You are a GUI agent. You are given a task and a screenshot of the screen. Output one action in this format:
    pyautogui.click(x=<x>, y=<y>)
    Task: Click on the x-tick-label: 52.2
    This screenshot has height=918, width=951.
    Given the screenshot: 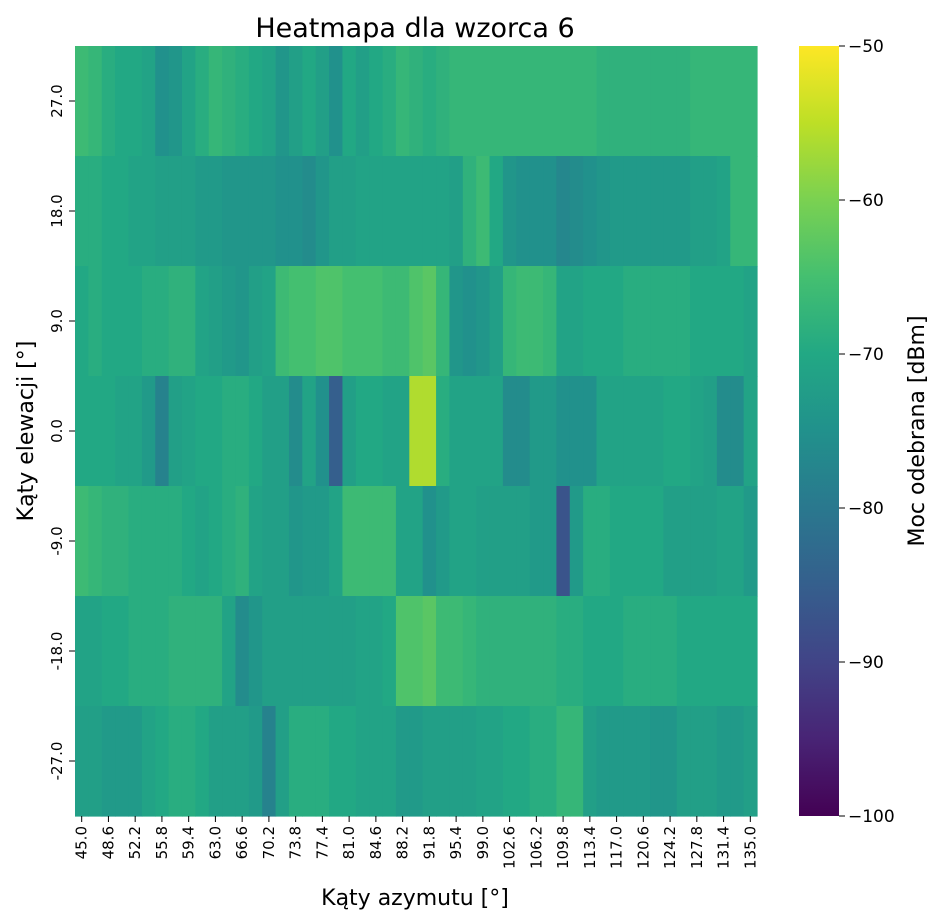 What is the action you would take?
    pyautogui.click(x=135, y=842)
    